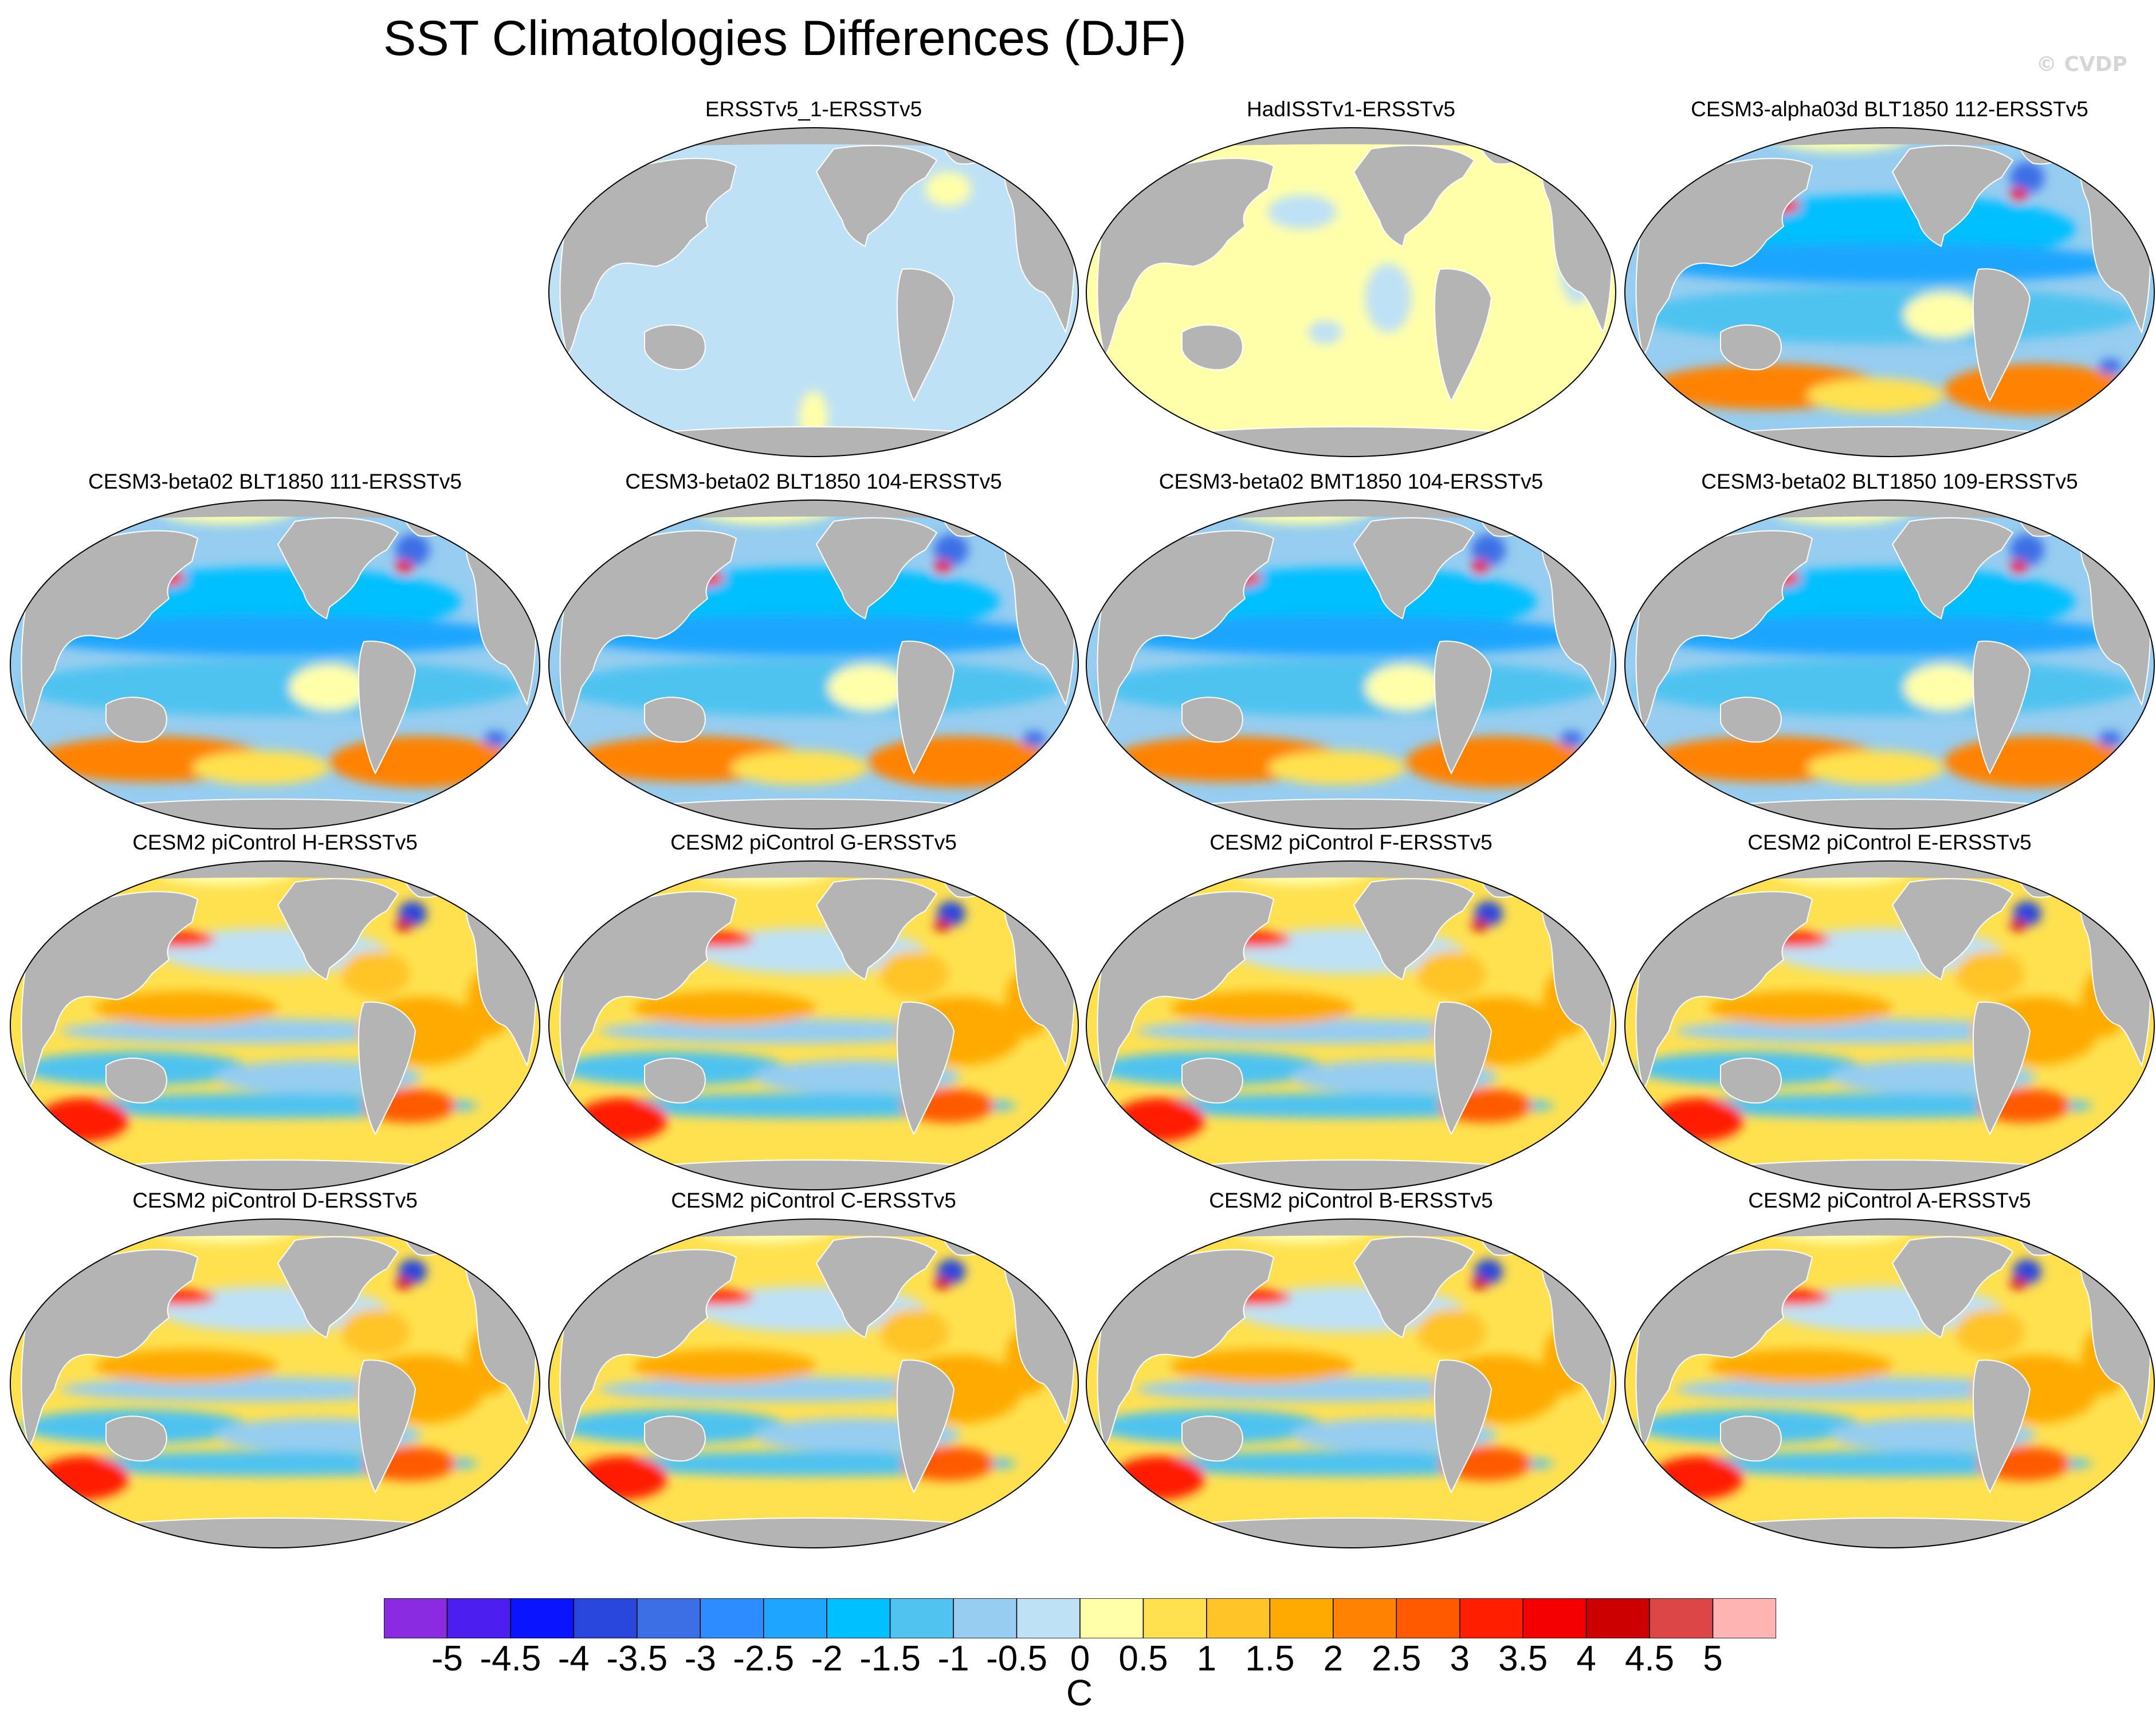  Describe the element at coordinates (1080, 1618) in the screenshot. I see `colorbar` at that location.